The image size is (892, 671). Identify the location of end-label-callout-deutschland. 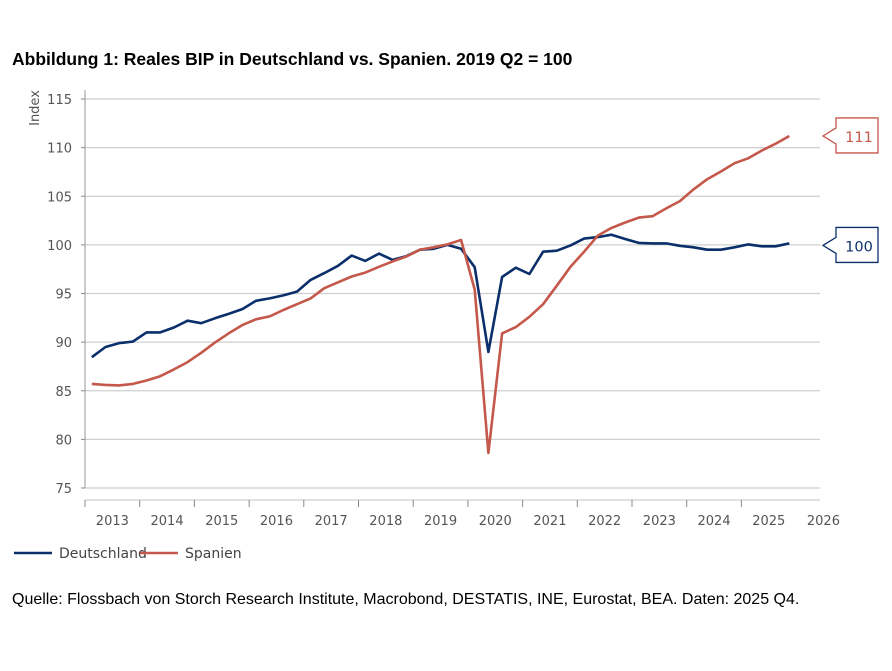
(850, 245).